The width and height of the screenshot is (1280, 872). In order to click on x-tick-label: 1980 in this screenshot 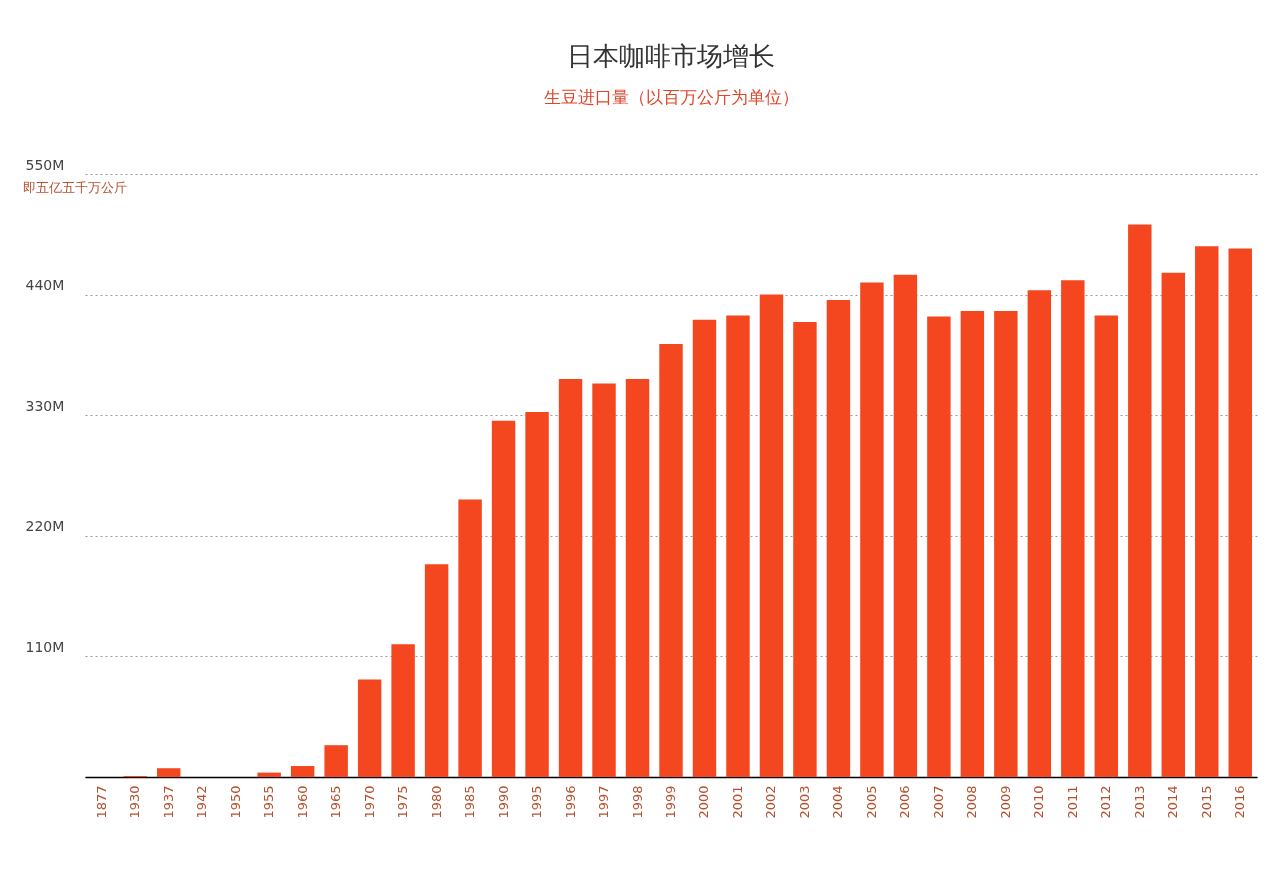, I will do `click(436, 802)`.